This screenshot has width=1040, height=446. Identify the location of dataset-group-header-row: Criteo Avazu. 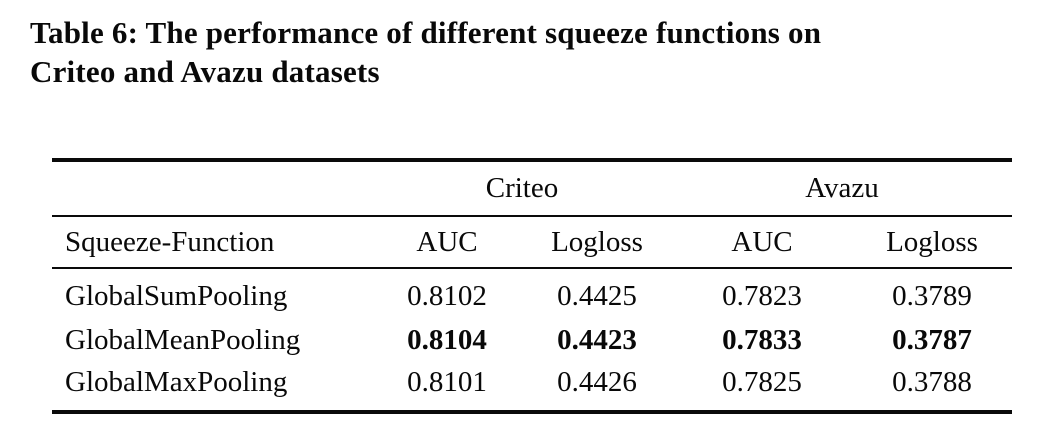
(532, 188).